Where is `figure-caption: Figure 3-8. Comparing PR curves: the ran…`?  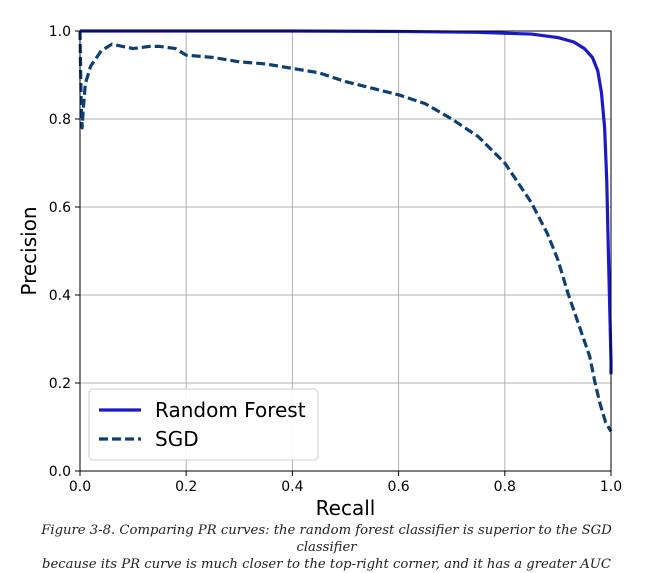 figure-caption: Figure 3-8. Comparing PR curves: the ran… is located at coordinates (326, 547).